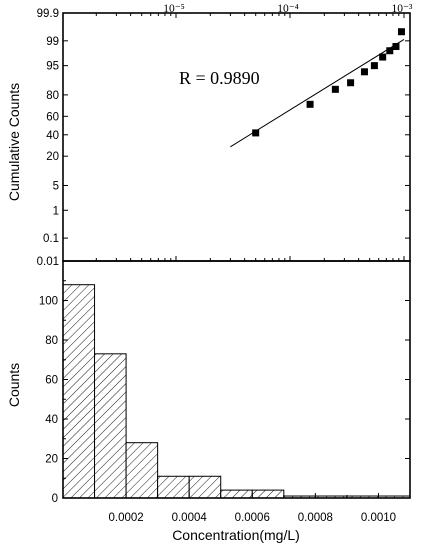  Describe the element at coordinates (328, 82) in the screenshot. I see `probability-points` at that location.